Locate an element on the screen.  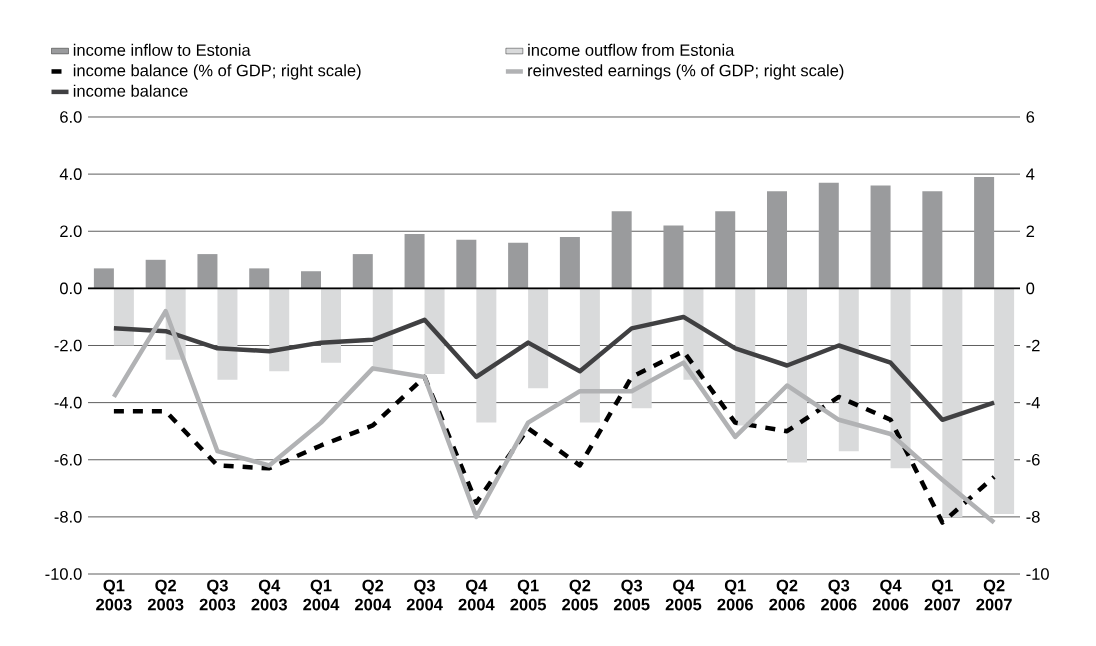
x-tick-label: Q4 2004 is located at coordinates (476, 595).